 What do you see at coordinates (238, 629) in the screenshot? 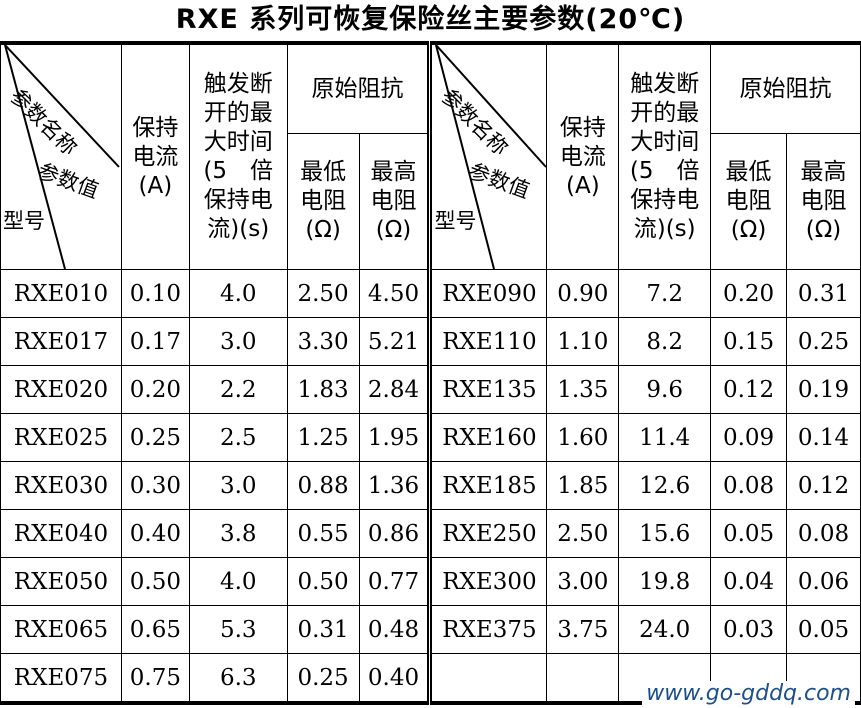
I see `trip-time-cell: 5.3` at bounding box center [238, 629].